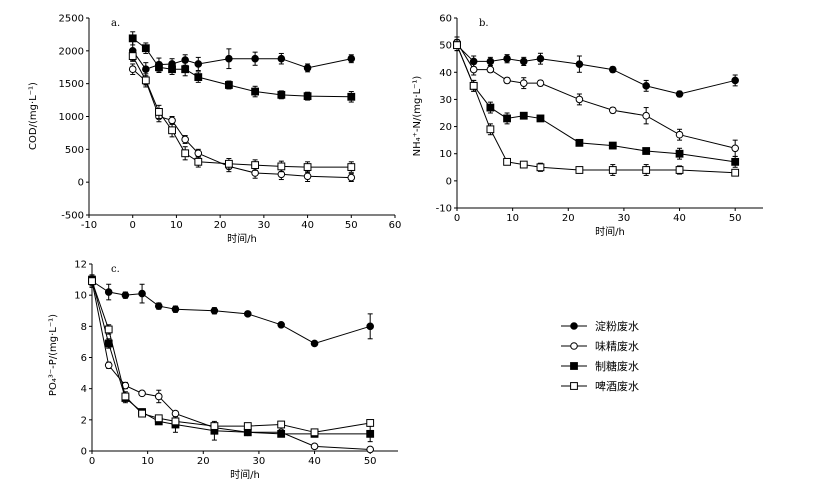 The image size is (817, 494). What do you see at coordinates (72, 216) in the screenshot?
I see `y-tick-label: -500` at bounding box center [72, 216].